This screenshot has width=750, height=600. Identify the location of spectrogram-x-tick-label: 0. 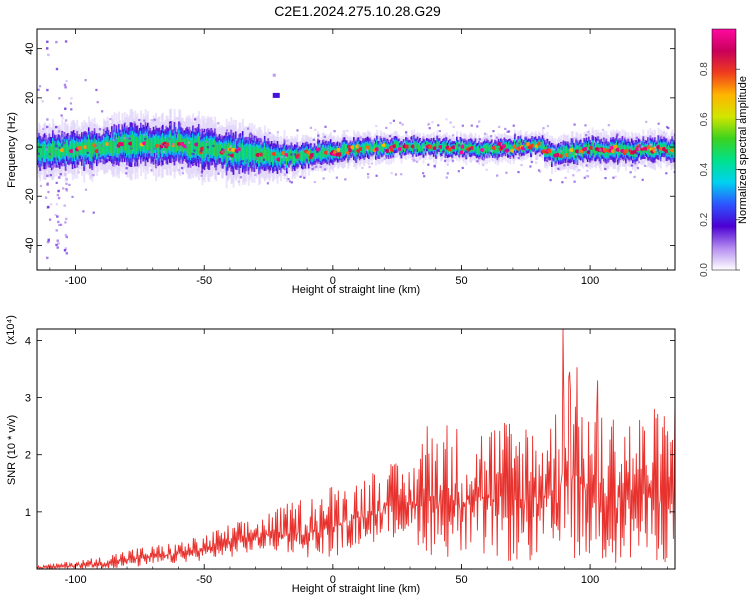
(333, 281).